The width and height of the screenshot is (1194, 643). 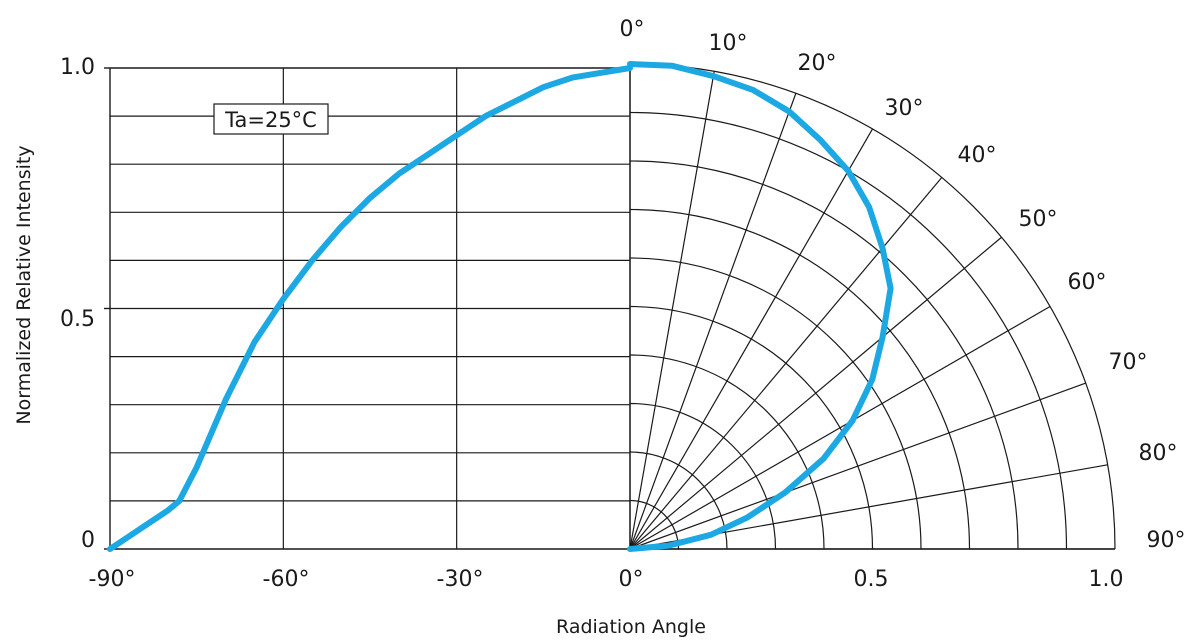 What do you see at coordinates (977, 155) in the screenshot?
I see `angle-label-40: 40°` at bounding box center [977, 155].